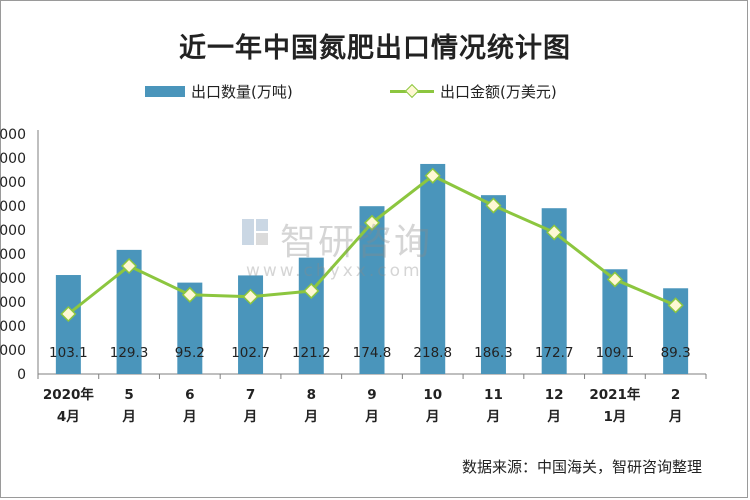 The height and width of the screenshot is (500, 750). I want to click on bar-data-label: 218.8, so click(432, 353).